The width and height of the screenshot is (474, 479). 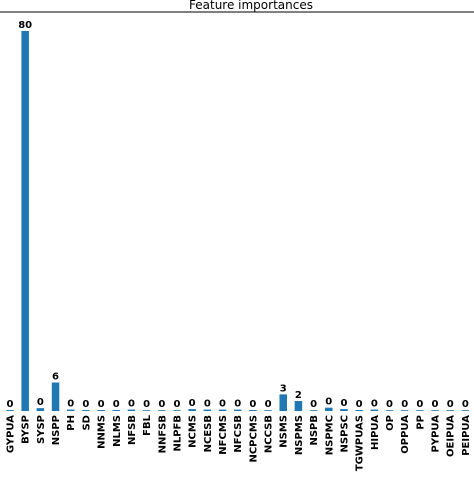 What do you see at coordinates (25, 221) in the screenshot?
I see `bar-bysp` at bounding box center [25, 221].